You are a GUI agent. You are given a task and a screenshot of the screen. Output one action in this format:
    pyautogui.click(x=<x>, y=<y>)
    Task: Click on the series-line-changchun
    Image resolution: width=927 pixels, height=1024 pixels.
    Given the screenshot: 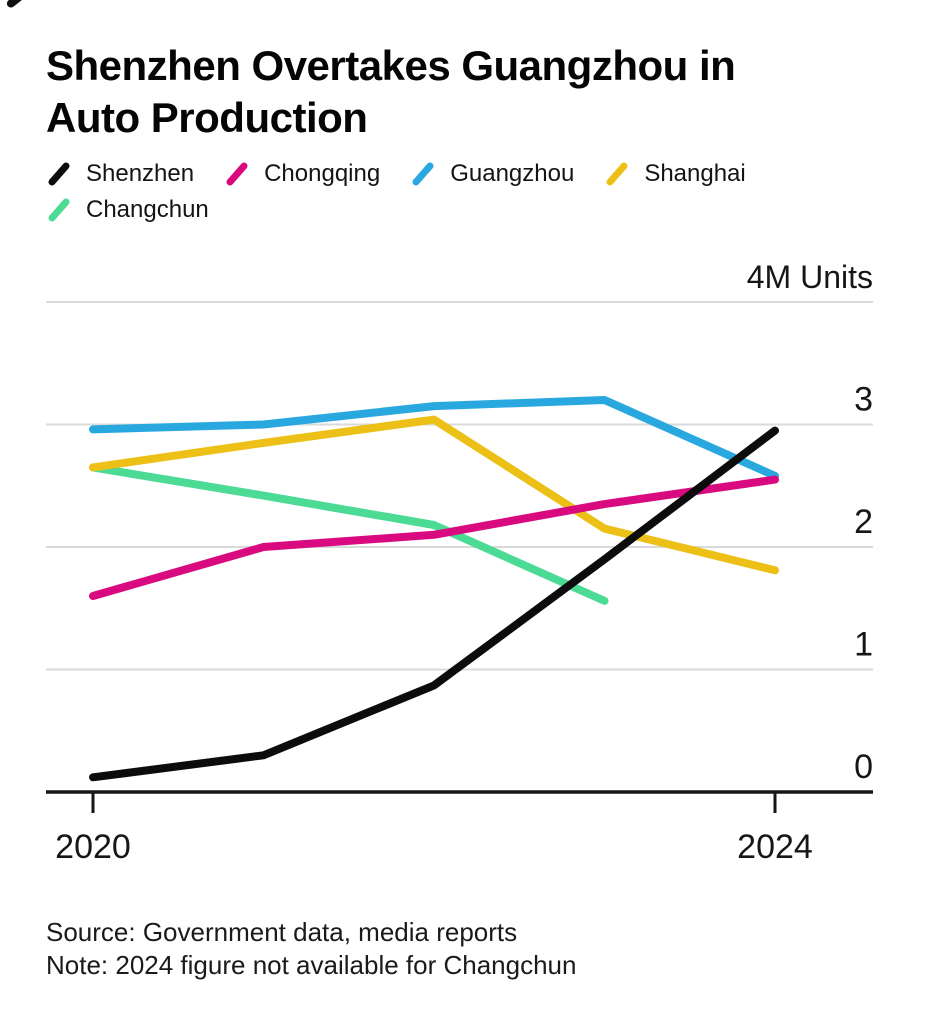 What is the action you would take?
    pyautogui.click(x=349, y=534)
    